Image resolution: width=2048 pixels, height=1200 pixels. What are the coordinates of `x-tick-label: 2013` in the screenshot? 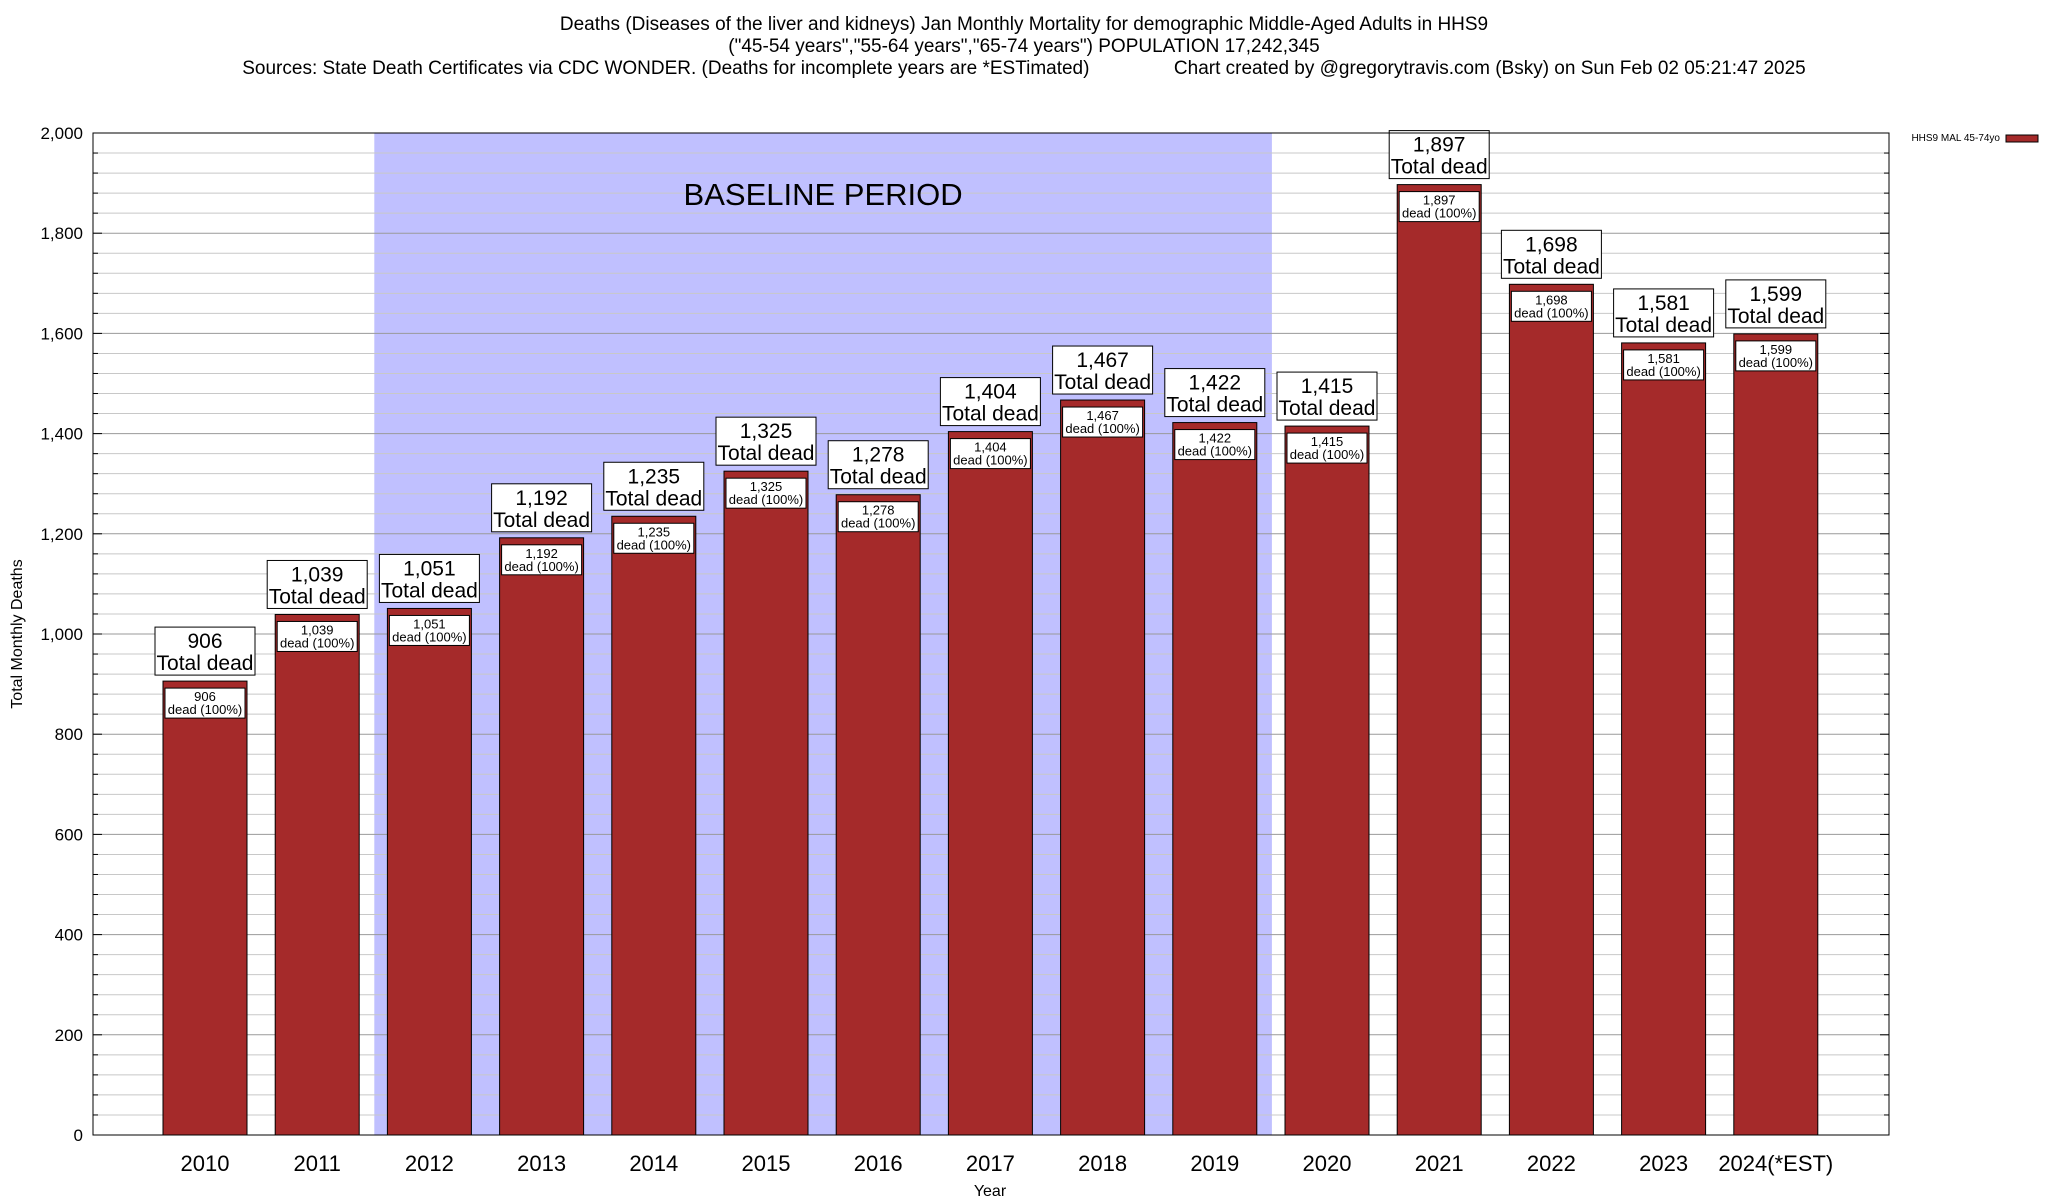 It's located at (541, 1163).